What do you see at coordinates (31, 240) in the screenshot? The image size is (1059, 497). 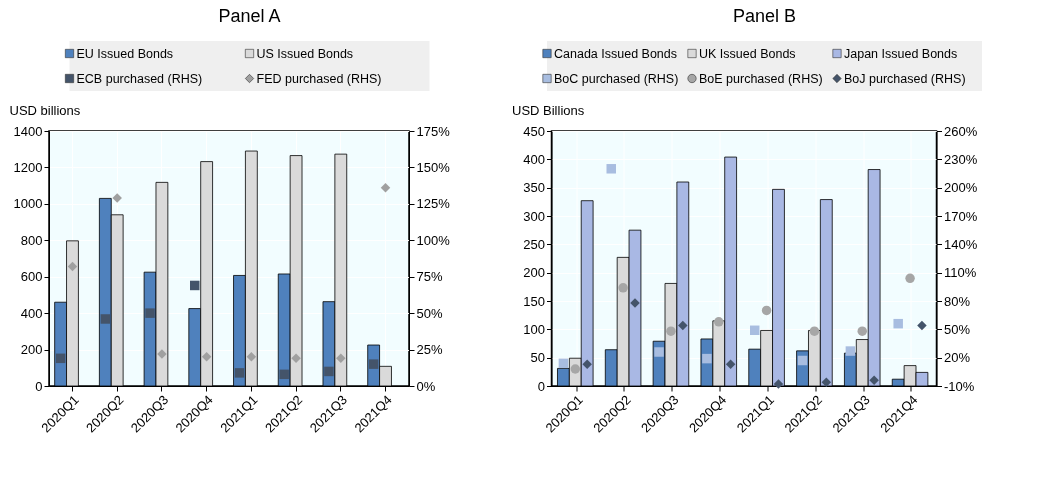 I see `y-tick-label: 800` at bounding box center [31, 240].